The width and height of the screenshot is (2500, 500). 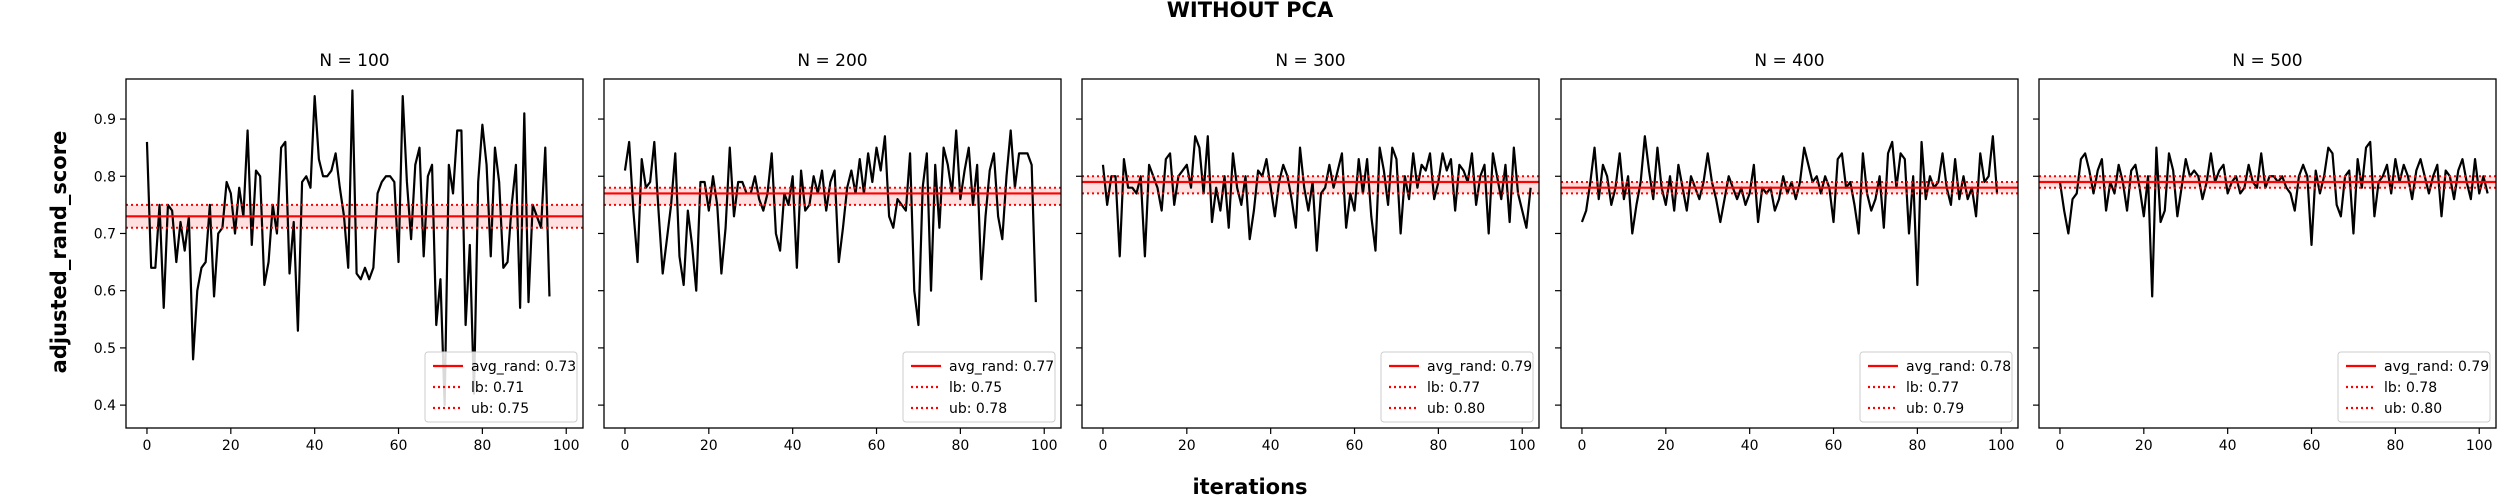 I want to click on legend: avg_rand: 0.79 lb: 0.77 ub: 0.80, so click(x=1457, y=387).